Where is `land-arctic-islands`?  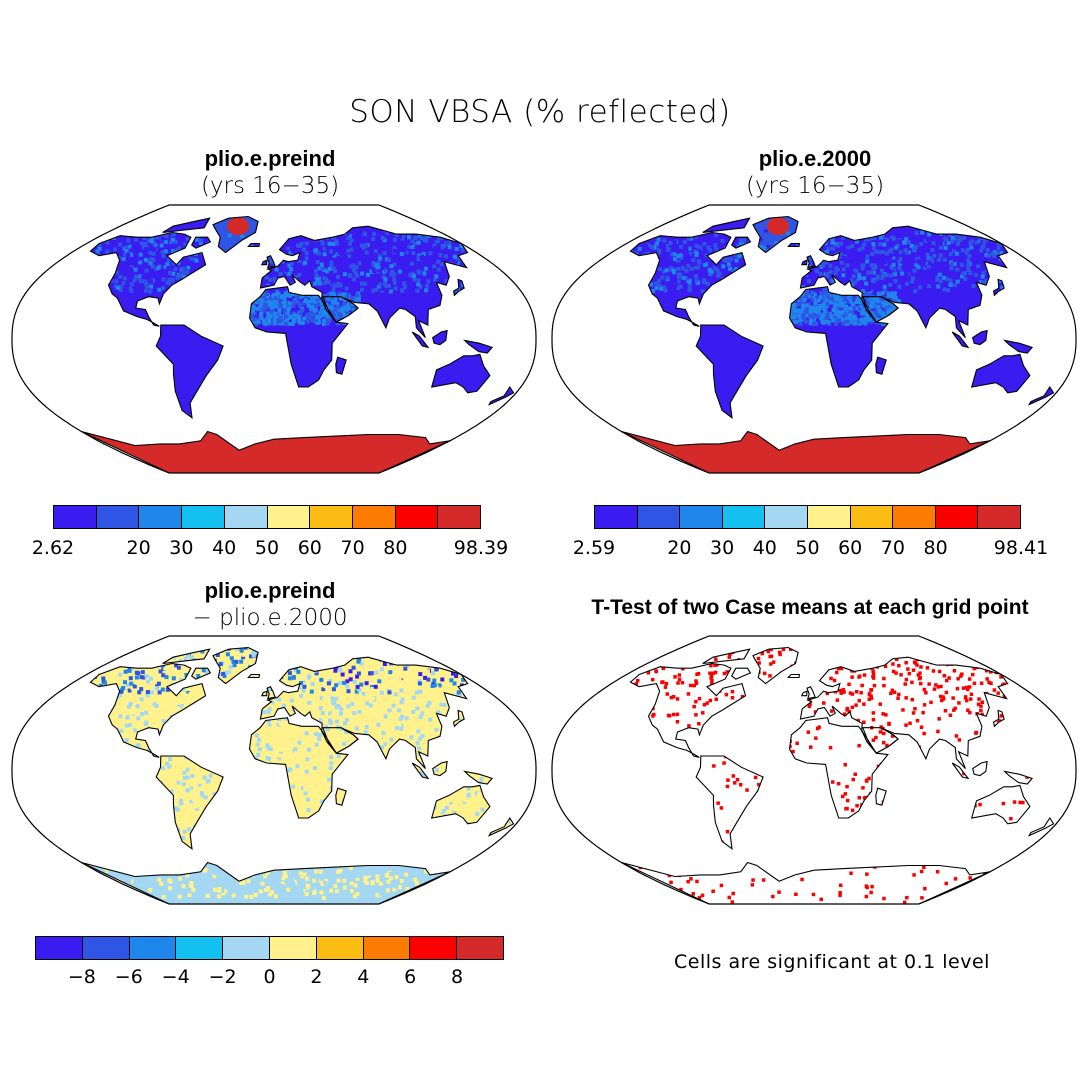
land-arctic-islands is located at coordinates (186, 225).